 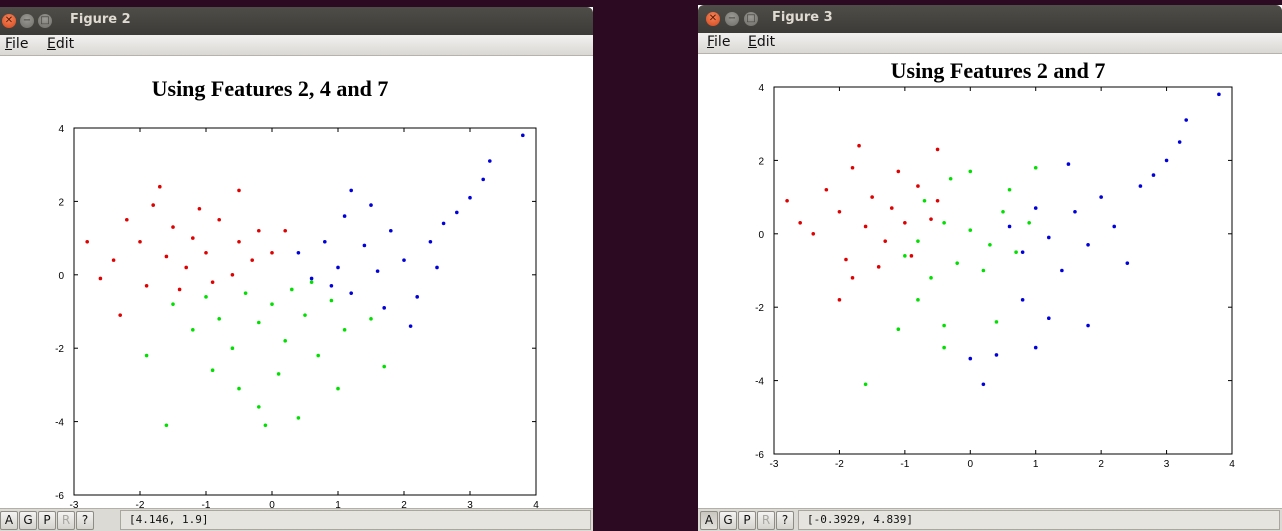 What do you see at coordinates (766, 42) in the screenshot?
I see `menu-edit-label: dit` at bounding box center [766, 42].